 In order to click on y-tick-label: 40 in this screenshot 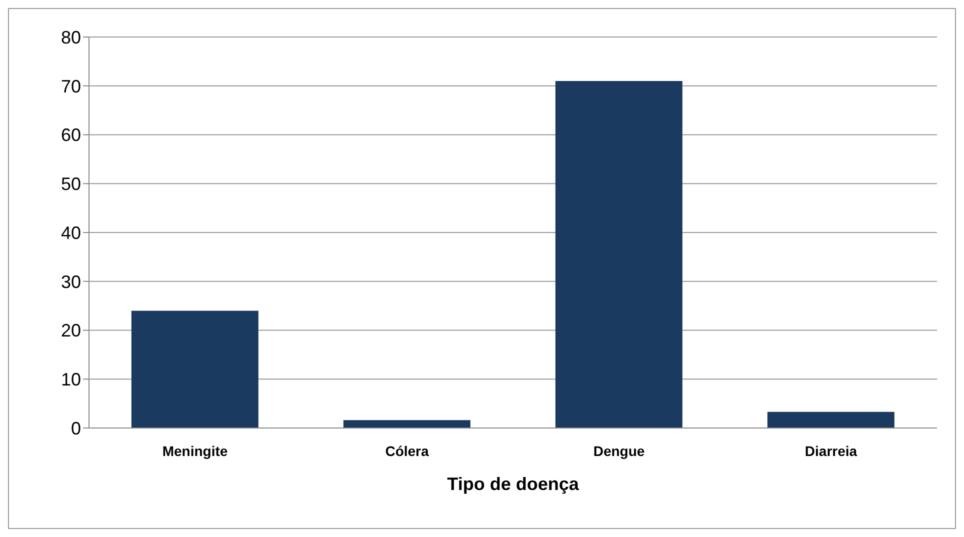, I will do `click(70, 232)`.